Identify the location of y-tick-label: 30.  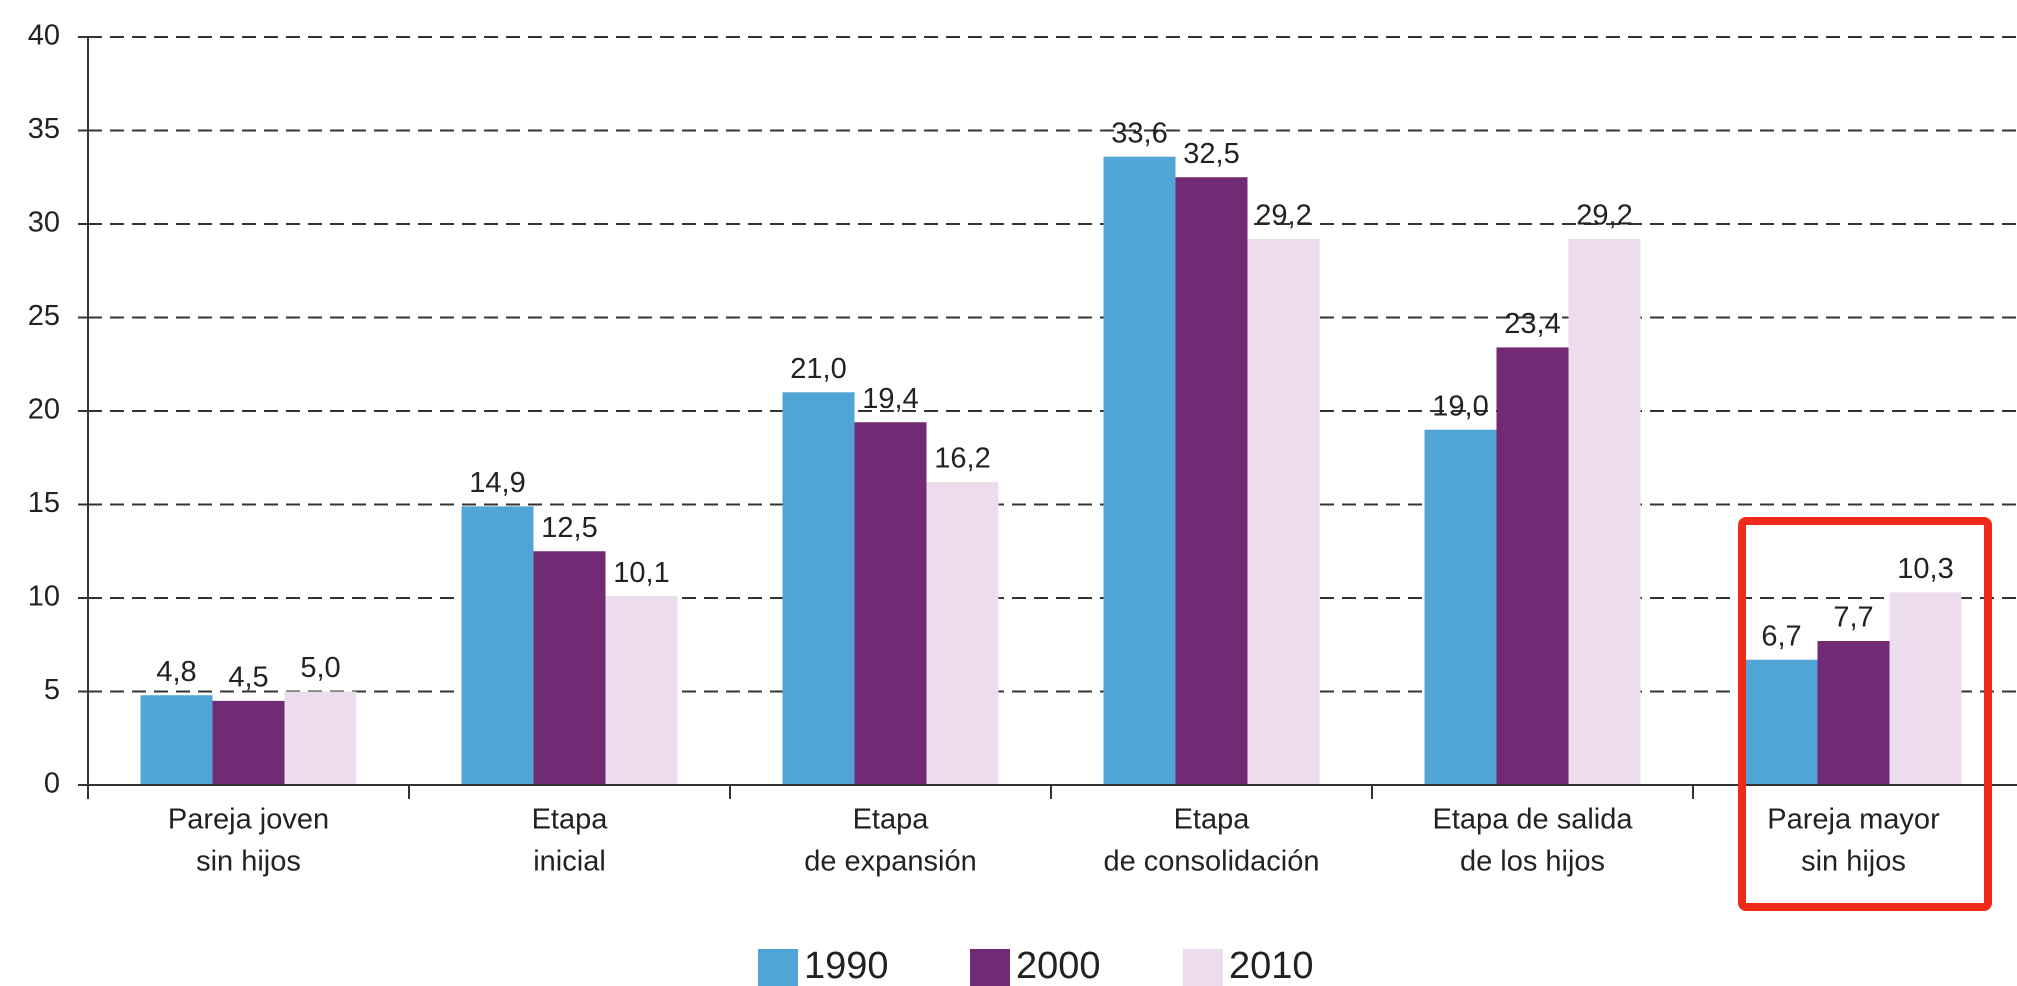
(44, 223).